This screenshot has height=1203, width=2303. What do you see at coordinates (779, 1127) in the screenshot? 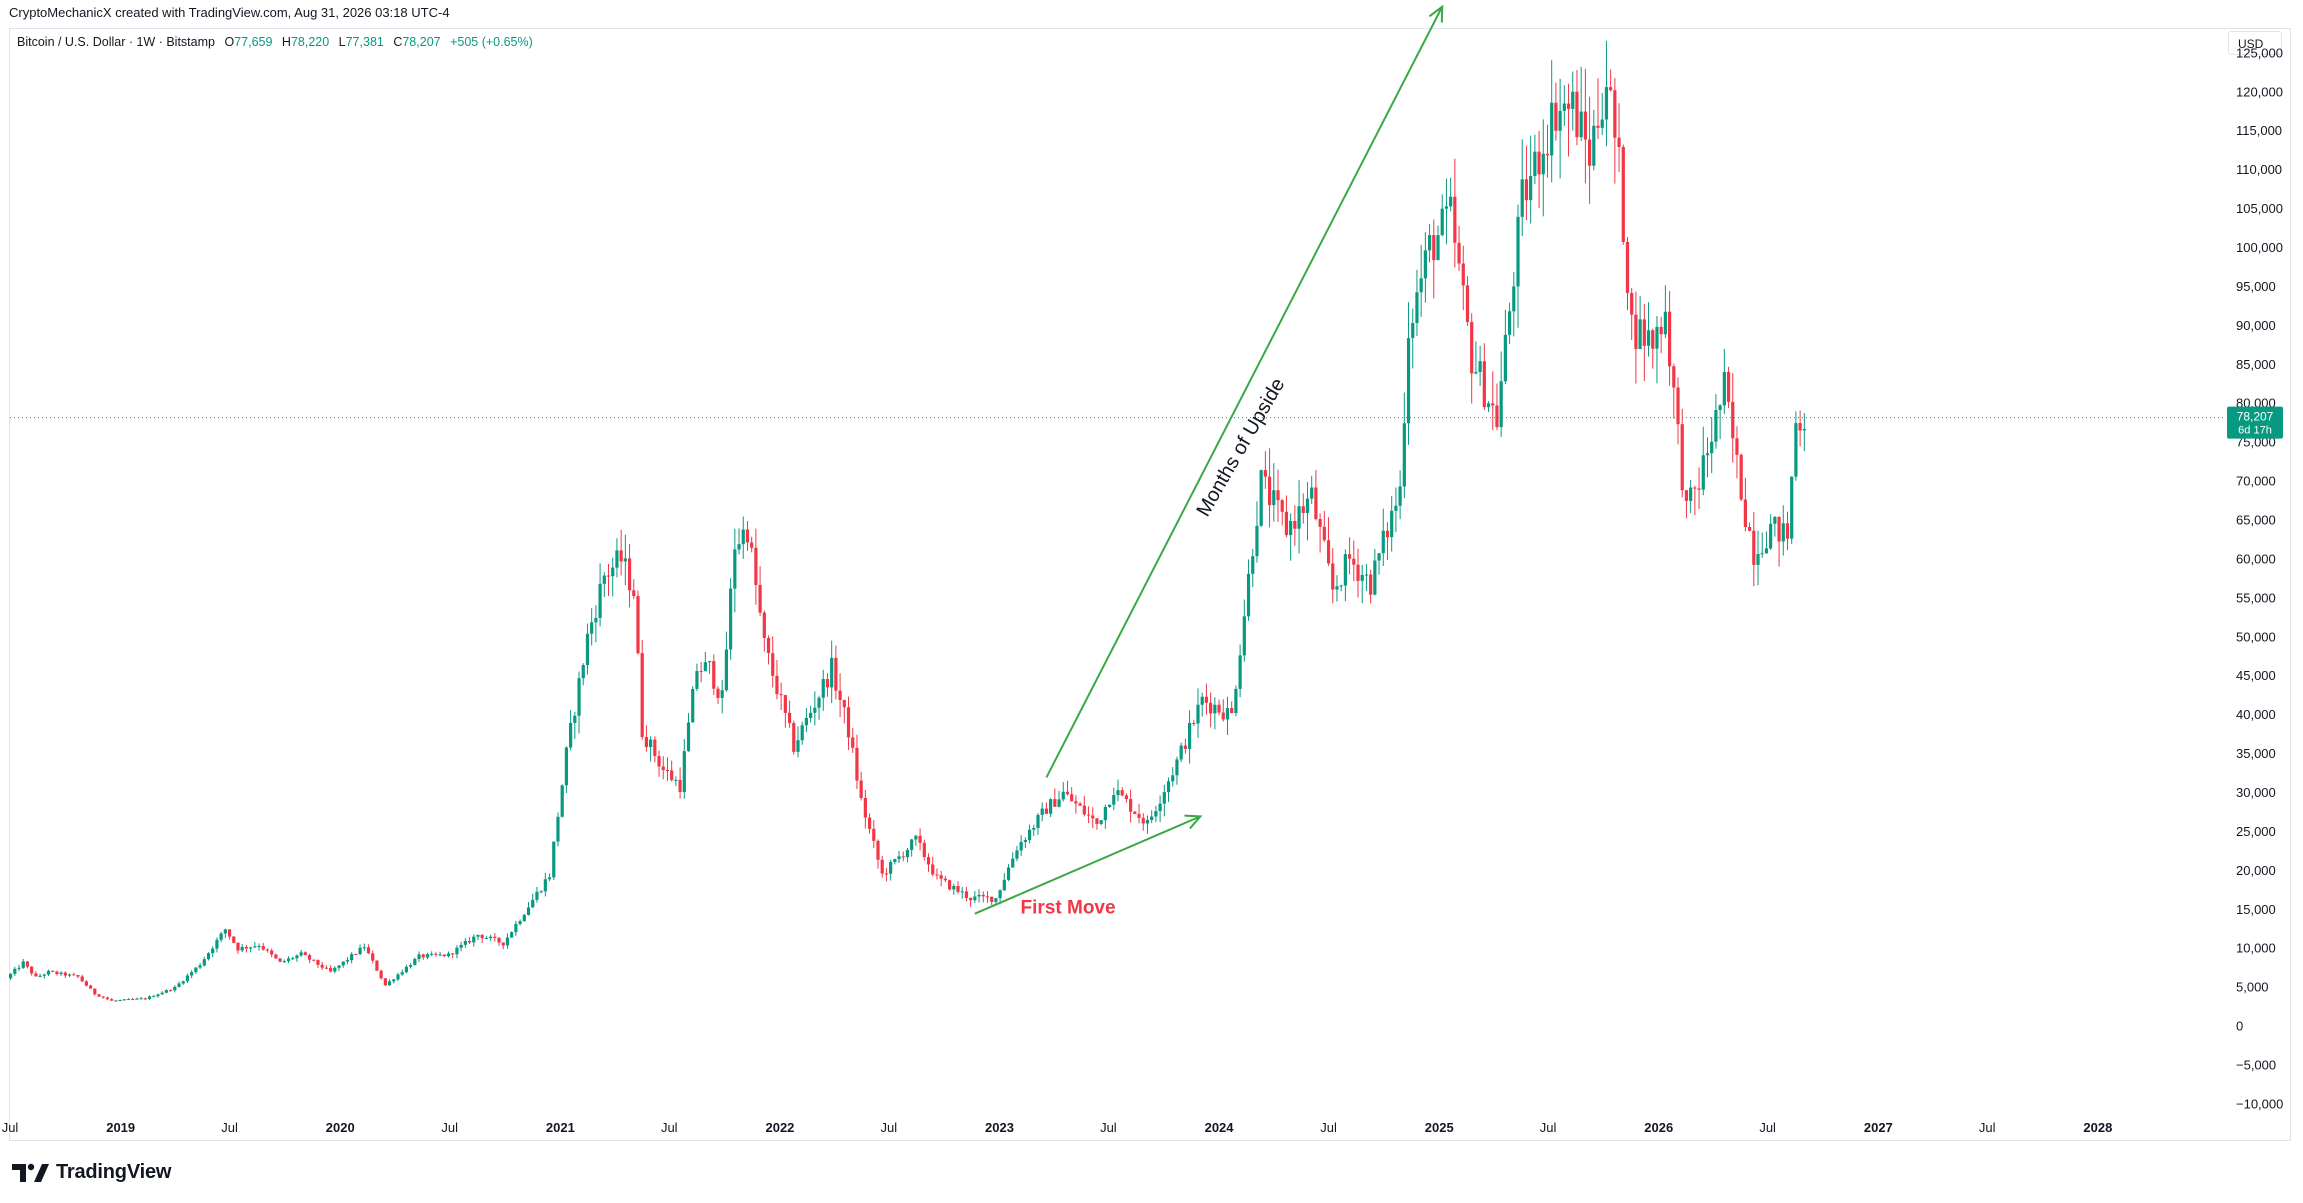
I see `x-tick-label: 2022` at bounding box center [779, 1127].